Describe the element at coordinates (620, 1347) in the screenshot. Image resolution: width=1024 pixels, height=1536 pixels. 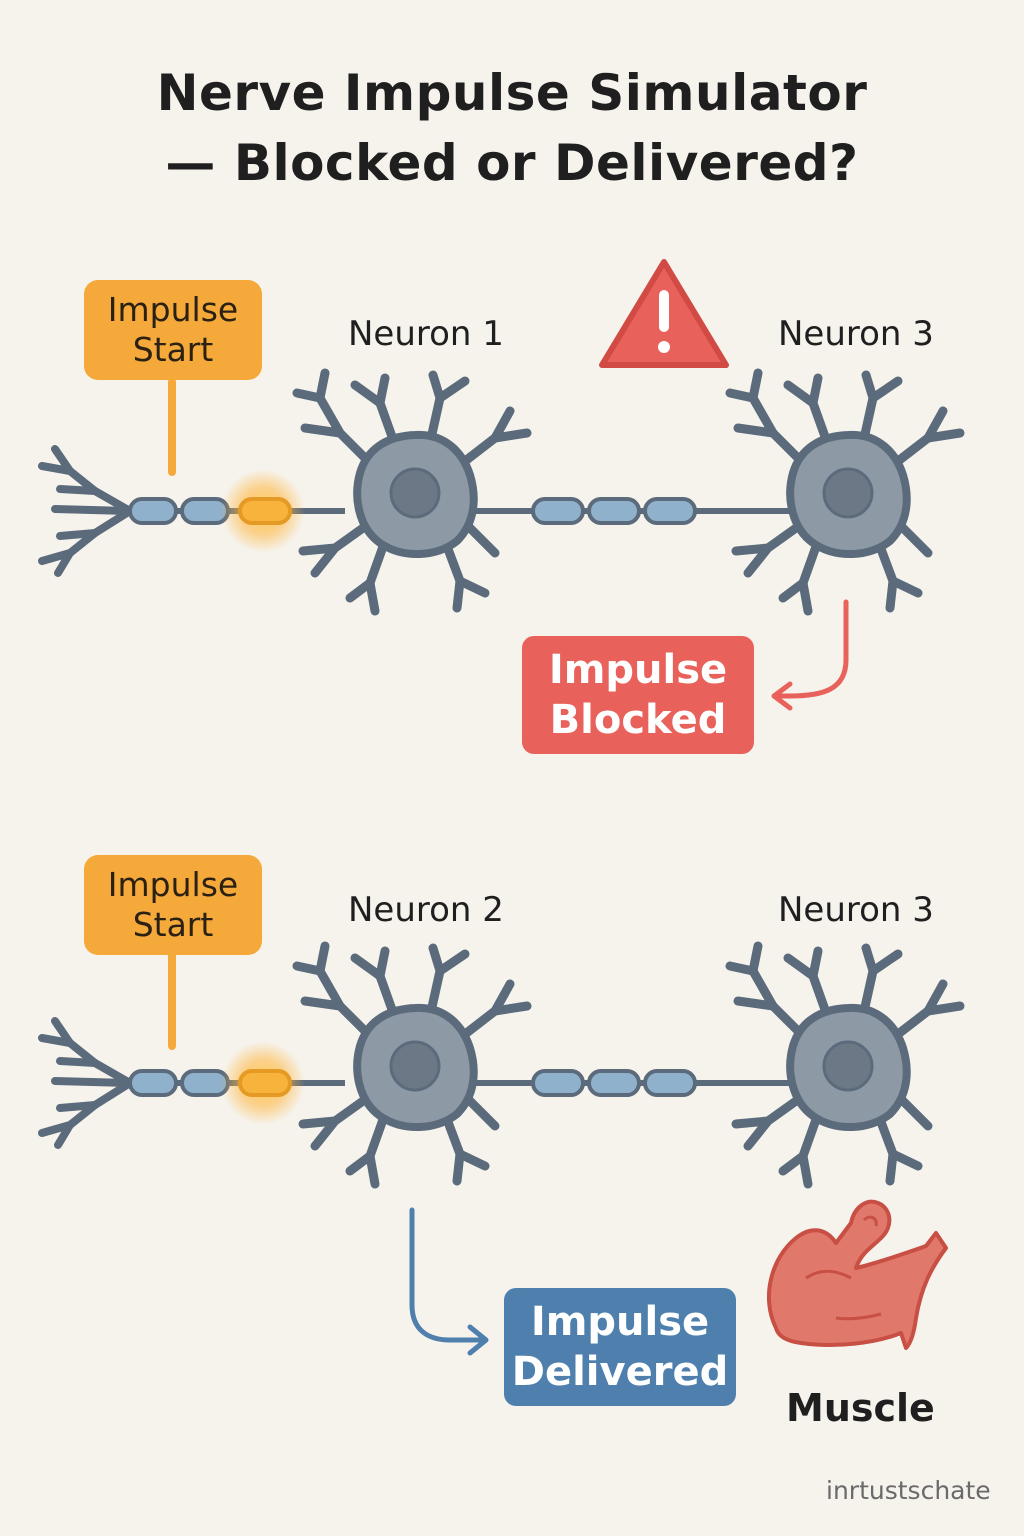
I see `impulse-delivered-box: Impulse Delivered` at that location.